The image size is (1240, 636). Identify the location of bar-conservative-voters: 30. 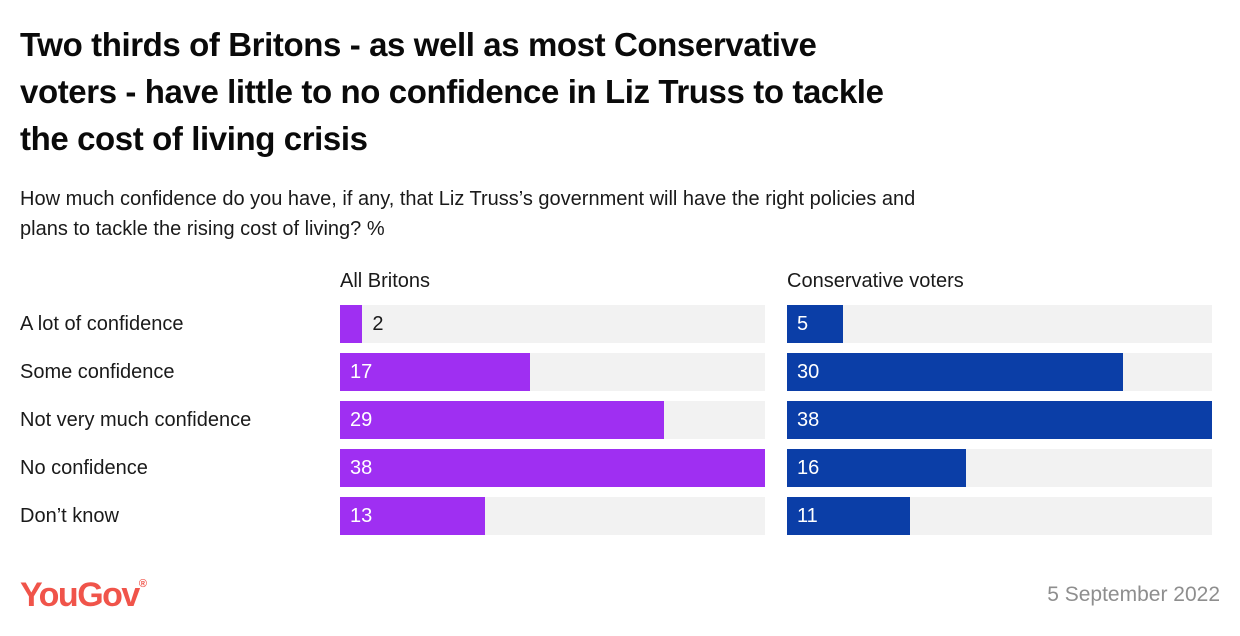
(955, 372).